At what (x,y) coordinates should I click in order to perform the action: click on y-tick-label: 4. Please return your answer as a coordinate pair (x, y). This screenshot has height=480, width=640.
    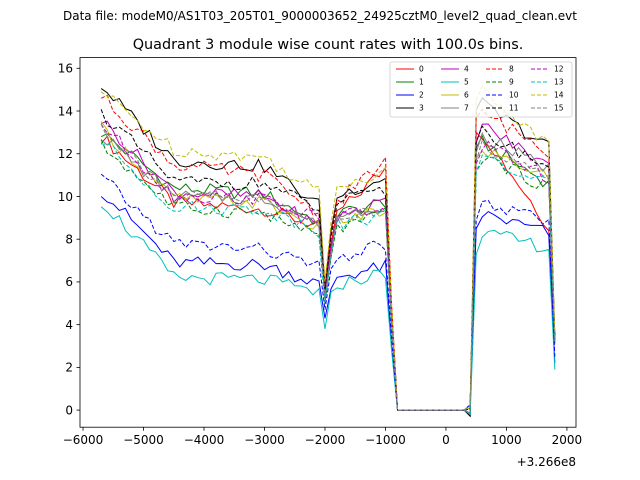
    Looking at the image, I should click on (69, 325).